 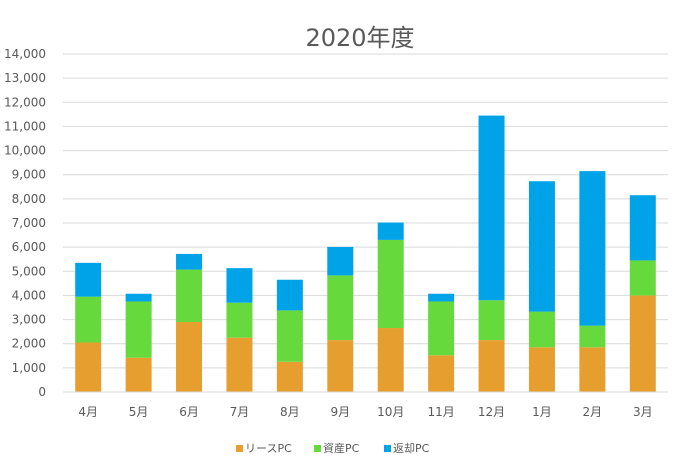 I want to click on y-tick-label: 7,000, so click(x=29, y=223).